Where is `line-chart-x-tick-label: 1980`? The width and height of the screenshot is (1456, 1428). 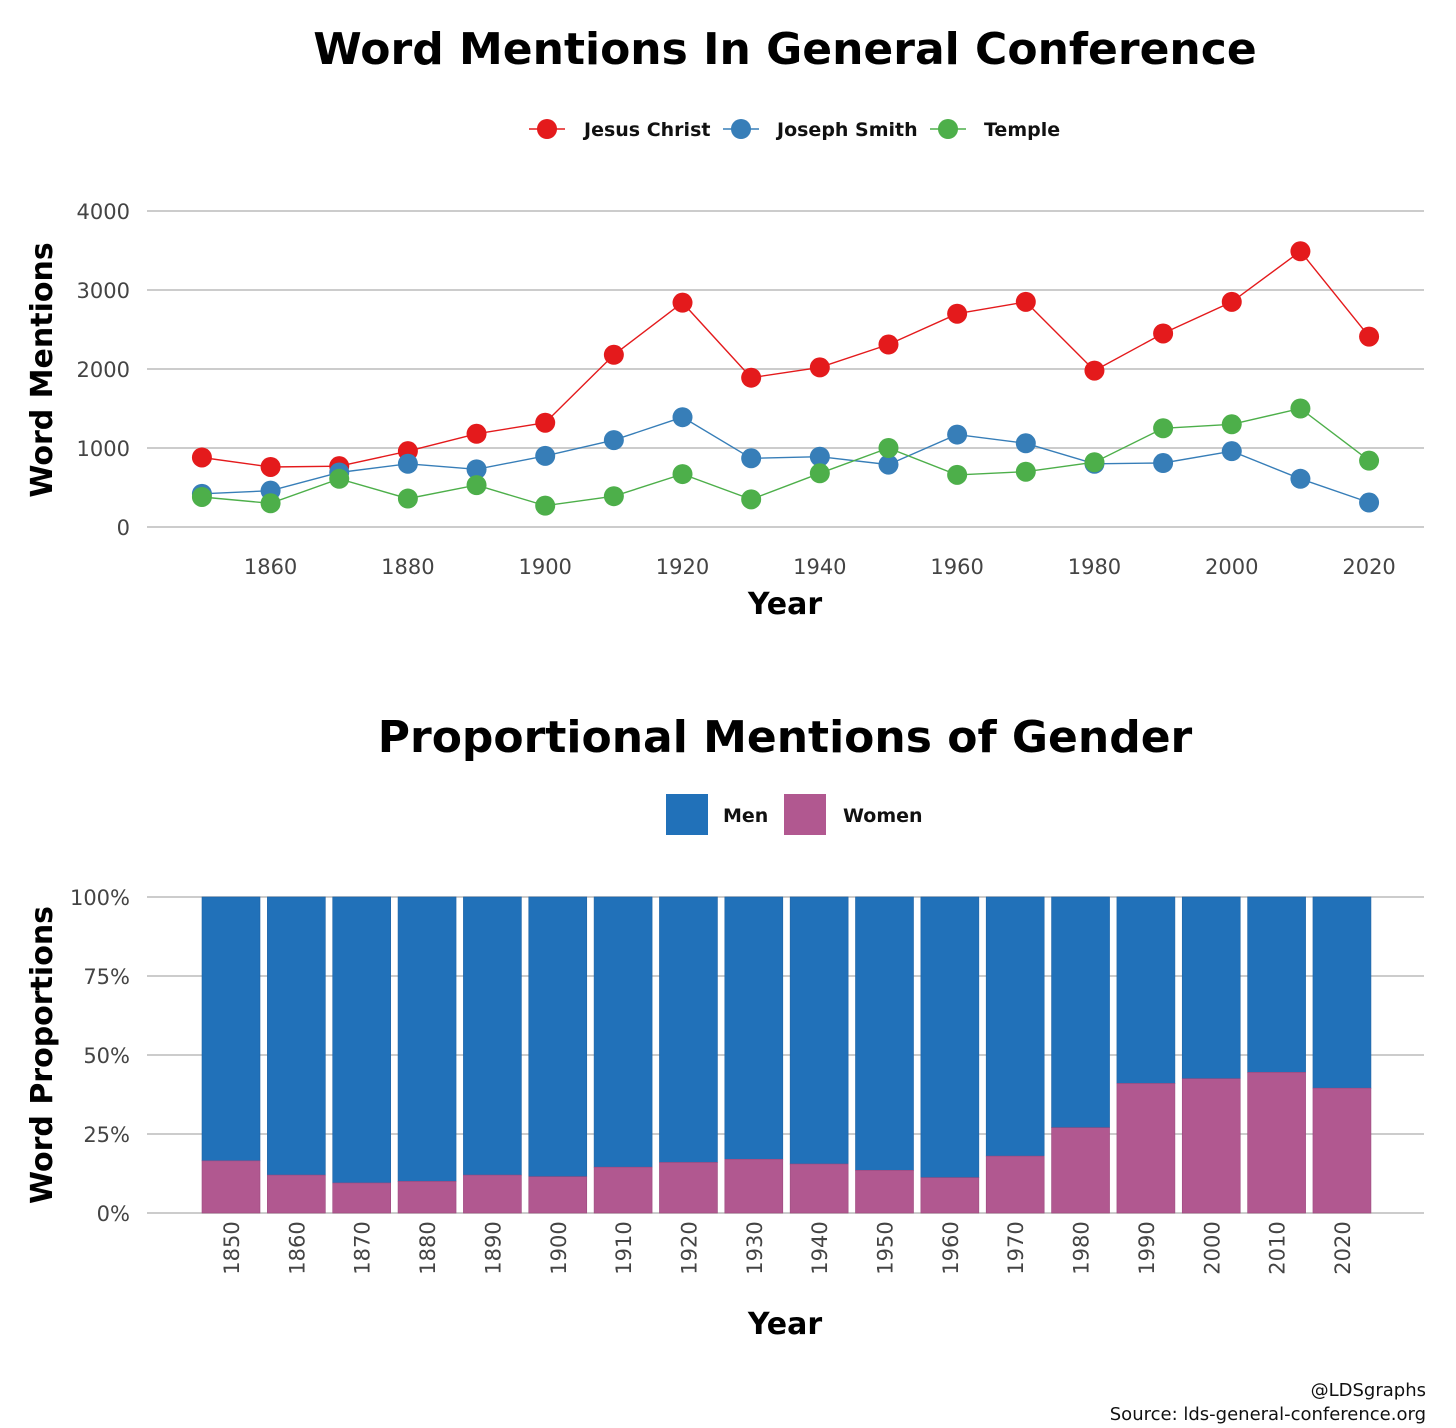
line-chart-x-tick-label: 1980 is located at coordinates (1094, 567).